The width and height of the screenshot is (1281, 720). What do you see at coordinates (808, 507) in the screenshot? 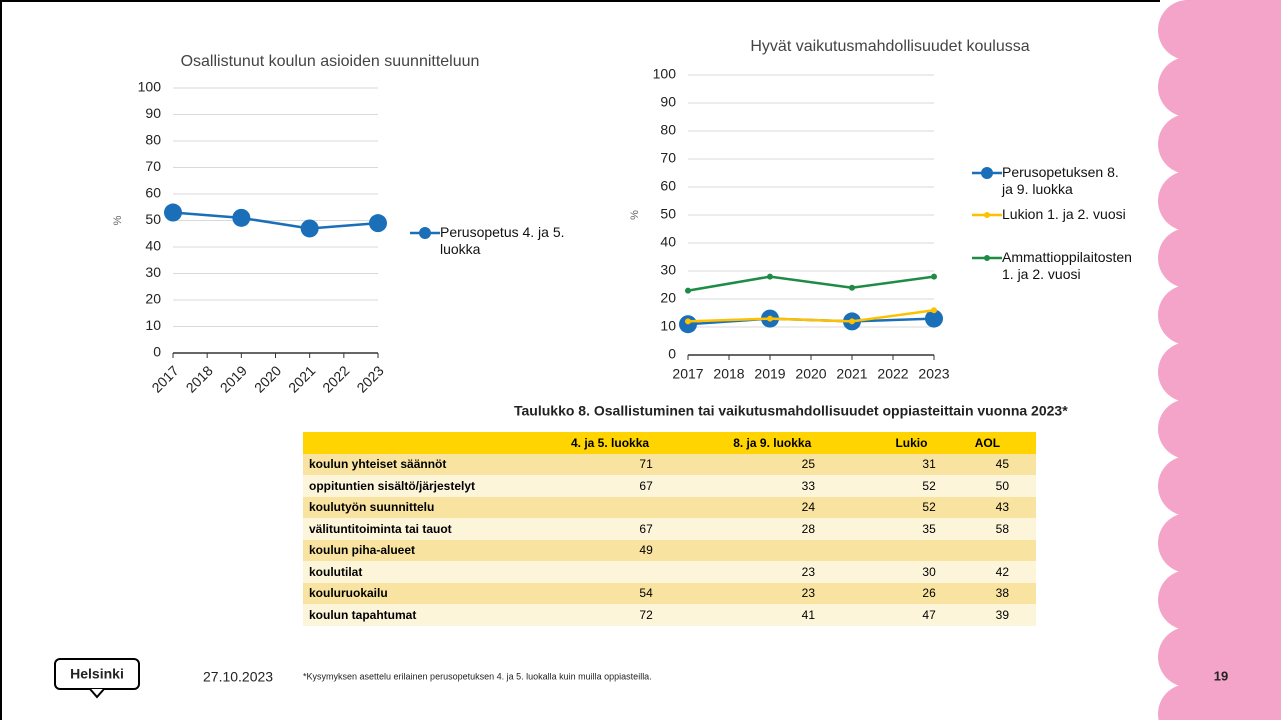
I see `table-cell: 24` at bounding box center [808, 507].